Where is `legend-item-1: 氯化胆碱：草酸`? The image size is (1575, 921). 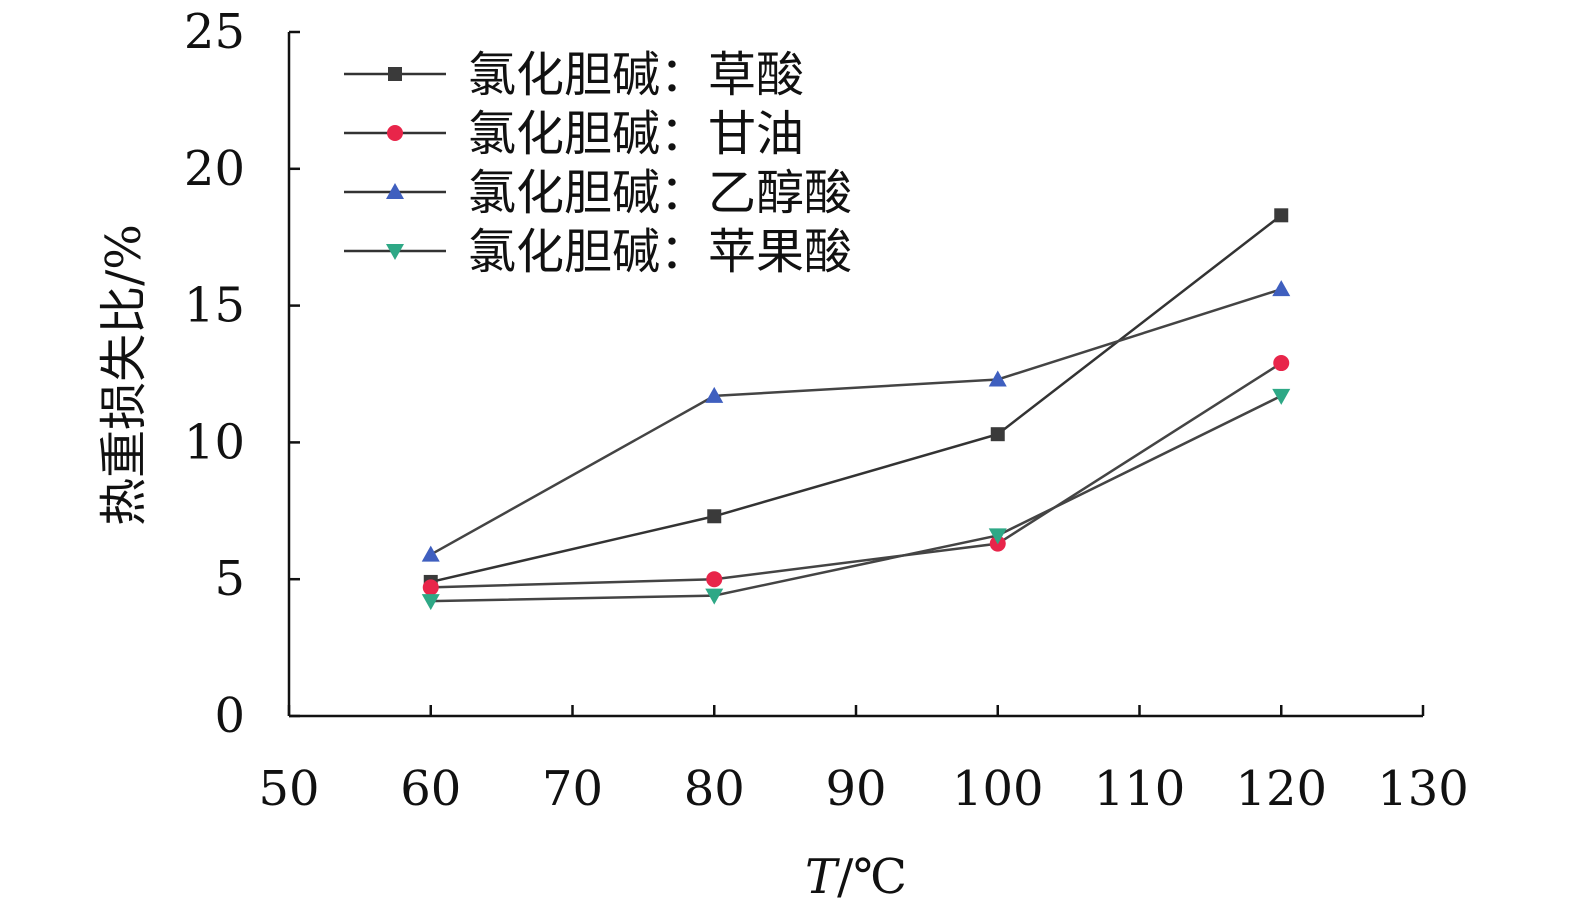
legend-item-1: 氯化胆碱：草酸 is located at coordinates (574, 75).